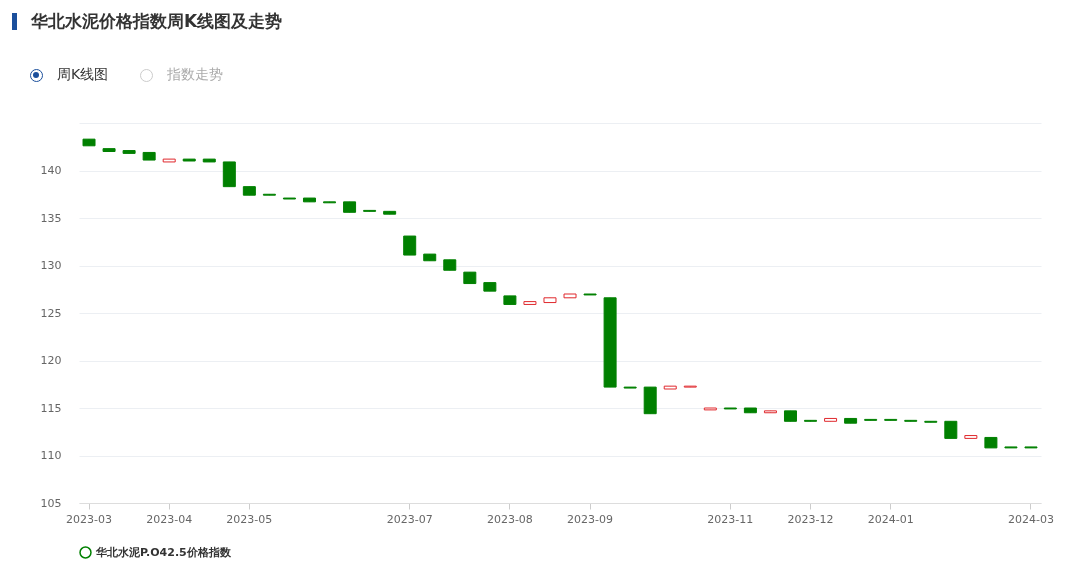 The width and height of the screenshot is (1080, 569). Describe the element at coordinates (157, 21) in the screenshot. I see `chart-title: 华北水泥价格指数周K线图及走势` at that location.